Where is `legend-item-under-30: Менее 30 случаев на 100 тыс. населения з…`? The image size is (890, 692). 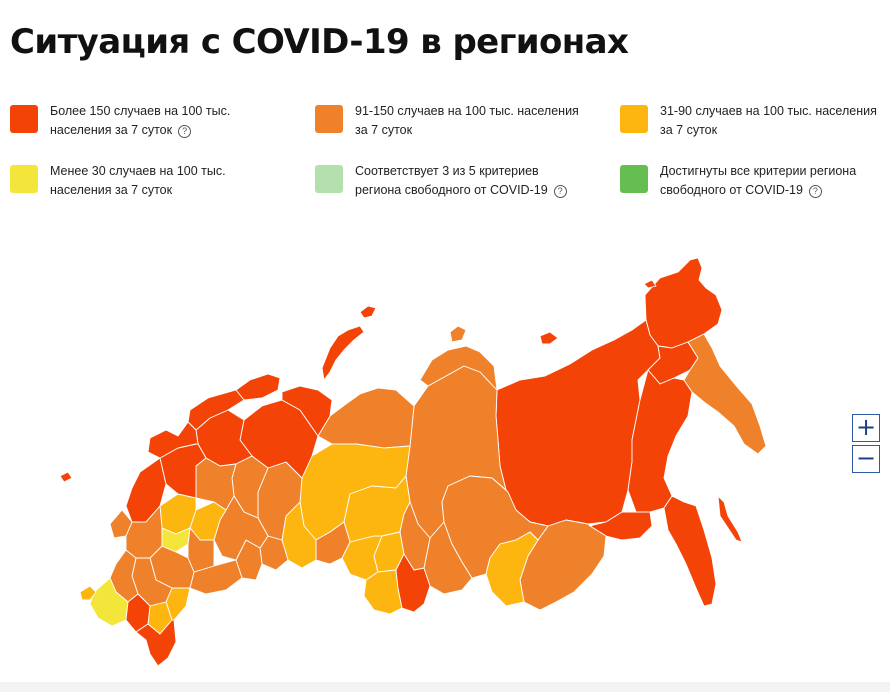 legend-item-under-30: Менее 30 случаев на 100 тыс. населения з… is located at coordinates (150, 180).